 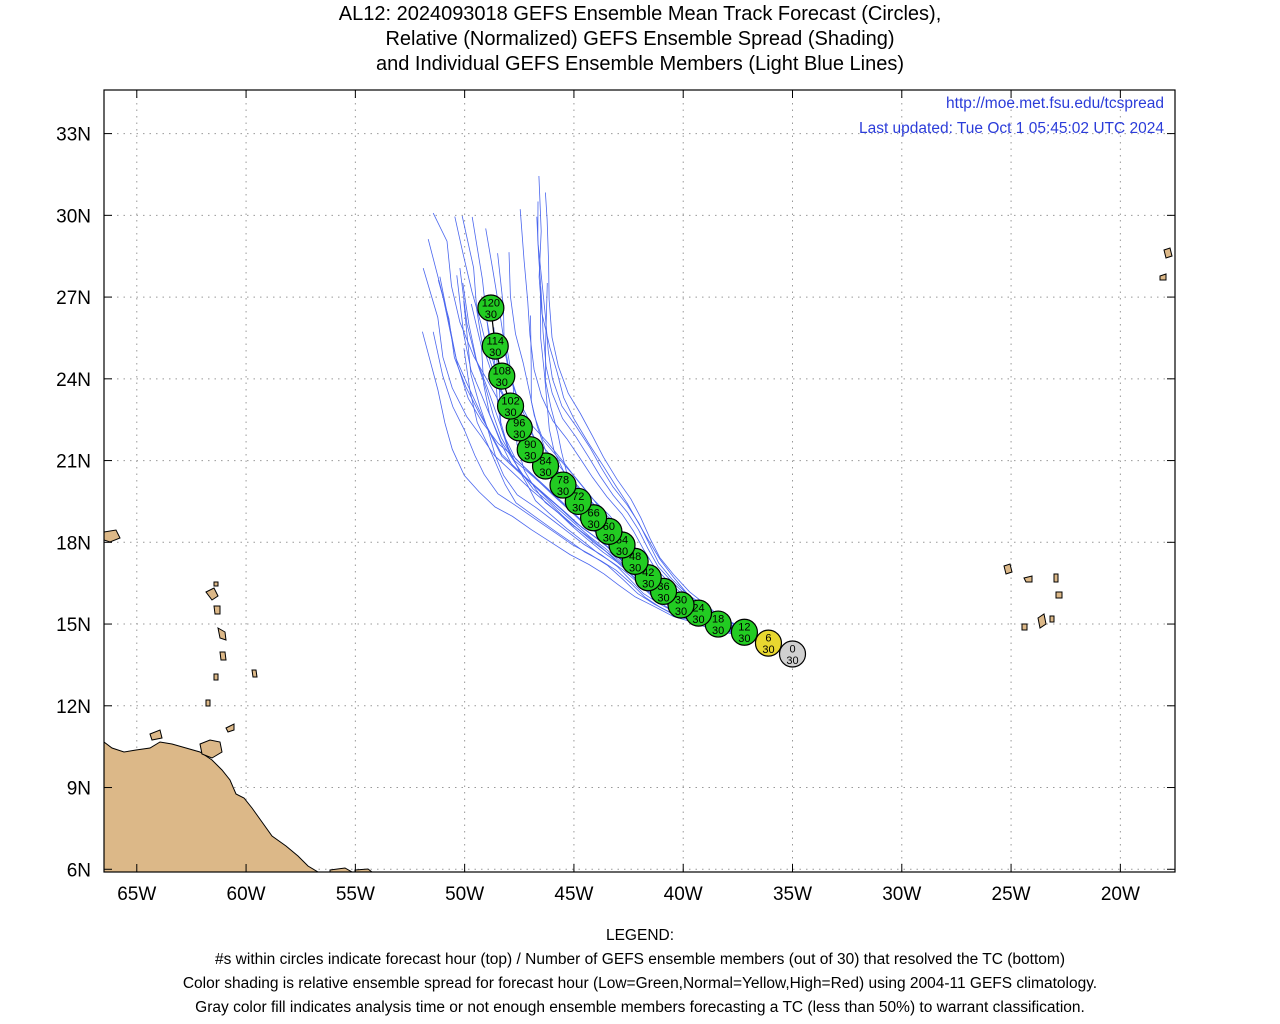 I want to click on grenada-island, so click(x=208, y=703).